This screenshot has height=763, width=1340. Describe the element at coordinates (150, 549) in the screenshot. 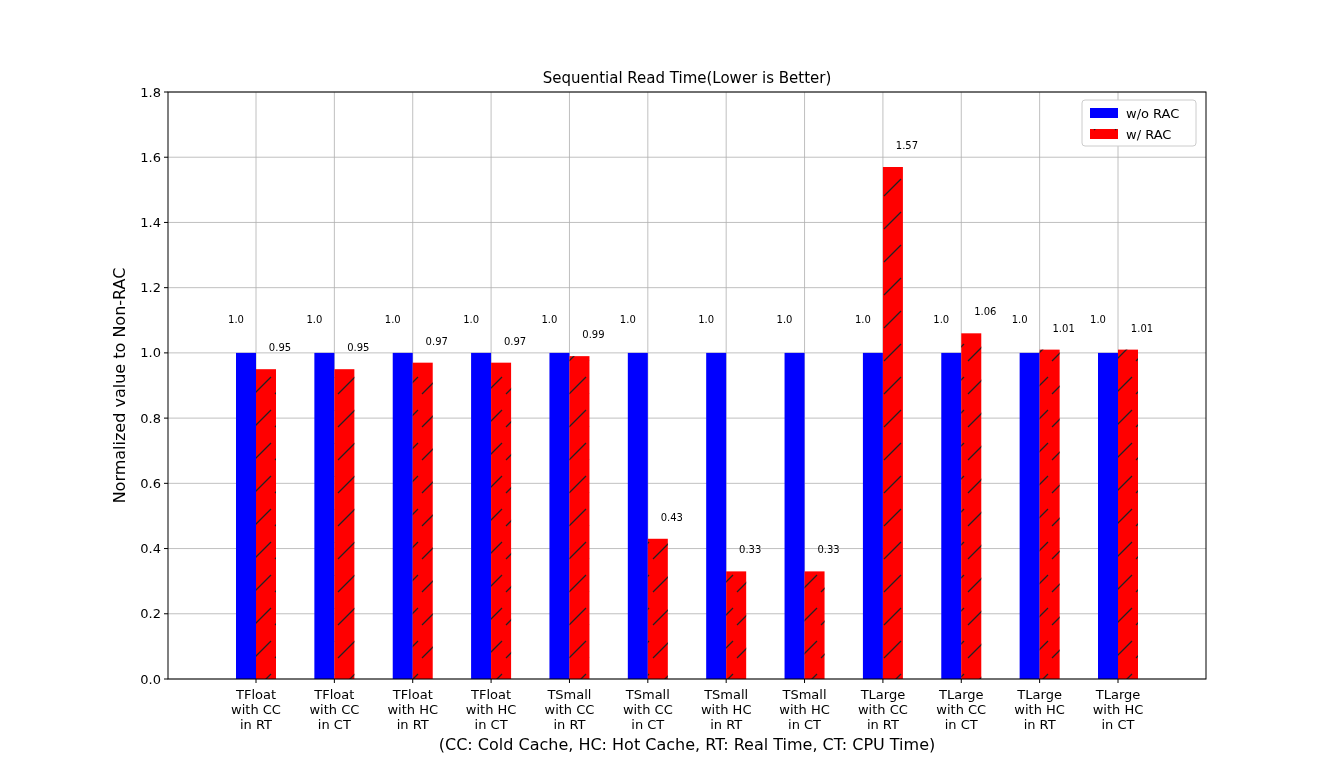

I see `y-tick-label: 0.4` at that location.